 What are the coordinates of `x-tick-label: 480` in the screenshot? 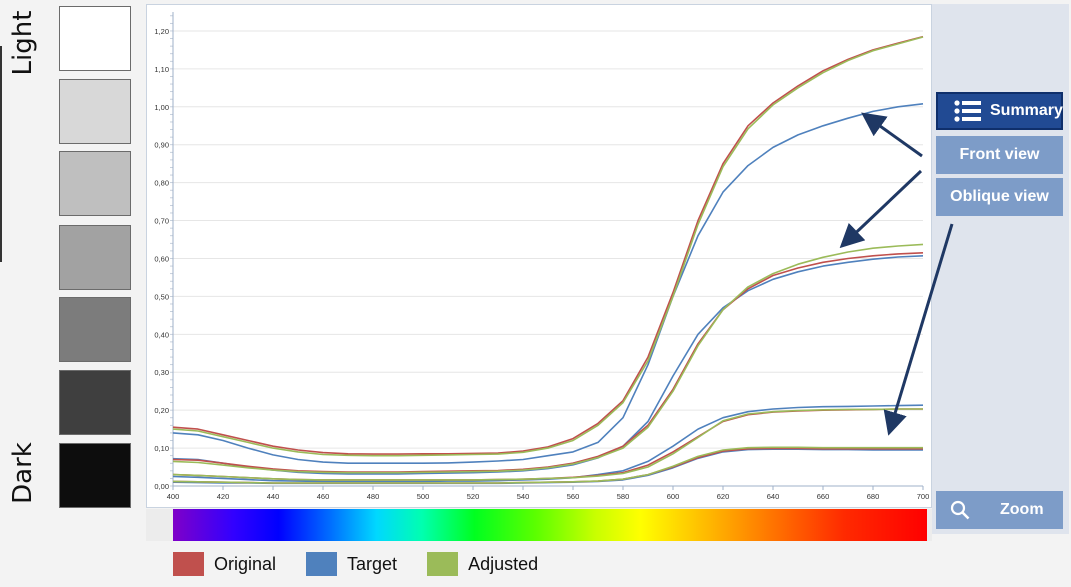 It's located at (373, 496).